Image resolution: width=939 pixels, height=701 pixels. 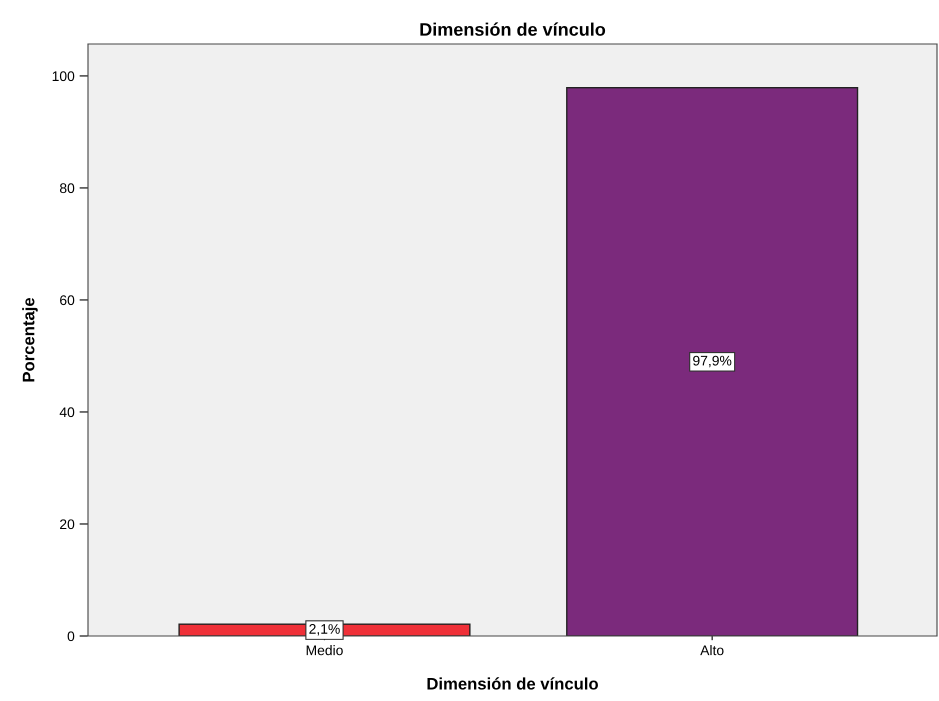 What do you see at coordinates (67, 188) in the screenshot?
I see `y-tick-label: 80` at bounding box center [67, 188].